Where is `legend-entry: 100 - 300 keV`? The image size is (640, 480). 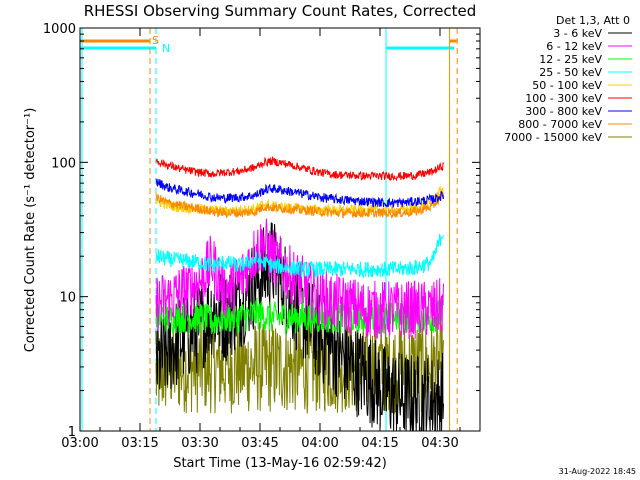
legend-entry: 100 - 300 keV is located at coordinates (563, 98).